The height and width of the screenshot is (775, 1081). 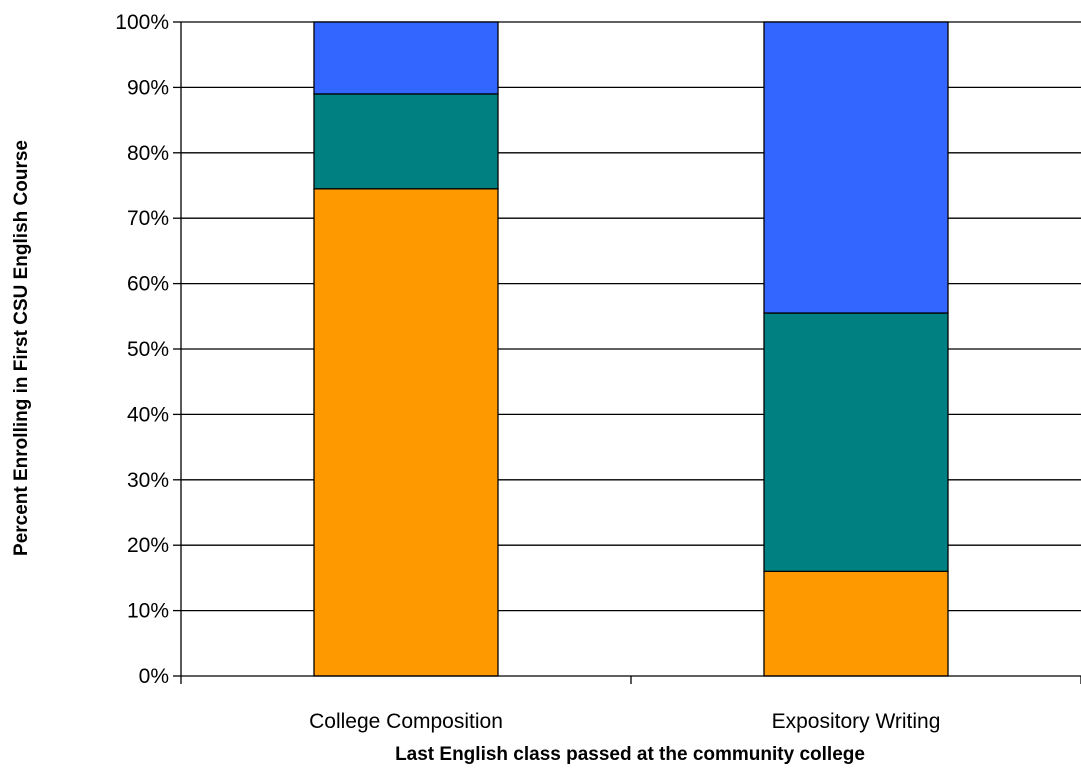 What do you see at coordinates (148, 611) in the screenshot?
I see `y-tick-label: 10%` at bounding box center [148, 611].